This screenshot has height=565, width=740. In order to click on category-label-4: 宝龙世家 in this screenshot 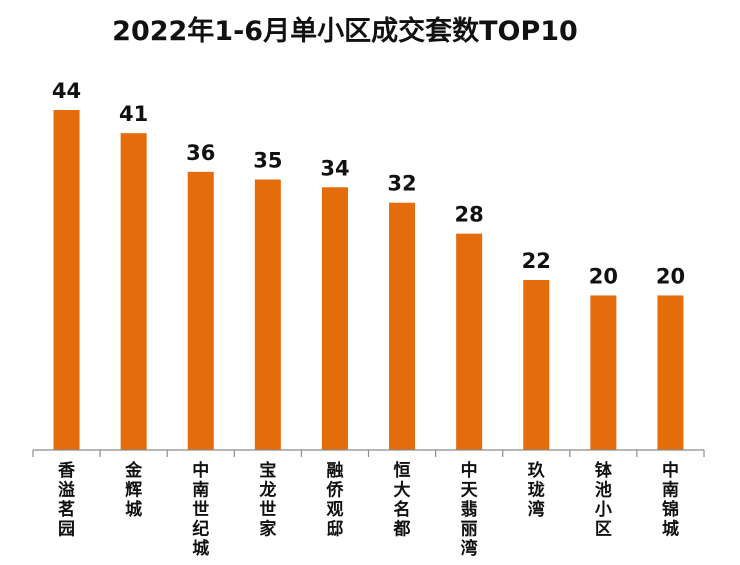, I will do `click(267, 500)`.